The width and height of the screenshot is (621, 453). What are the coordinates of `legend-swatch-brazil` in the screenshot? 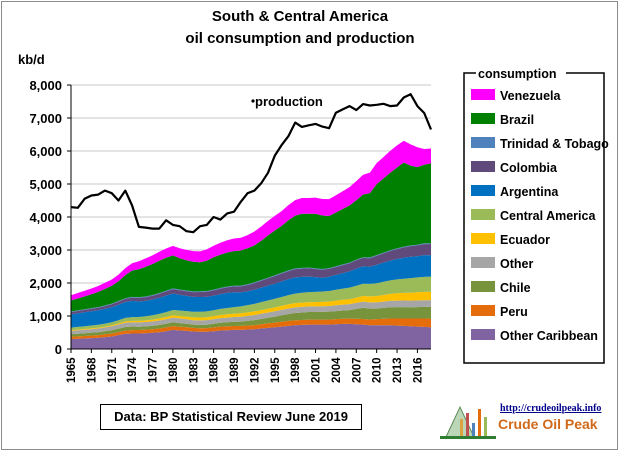 It's located at (483, 118).